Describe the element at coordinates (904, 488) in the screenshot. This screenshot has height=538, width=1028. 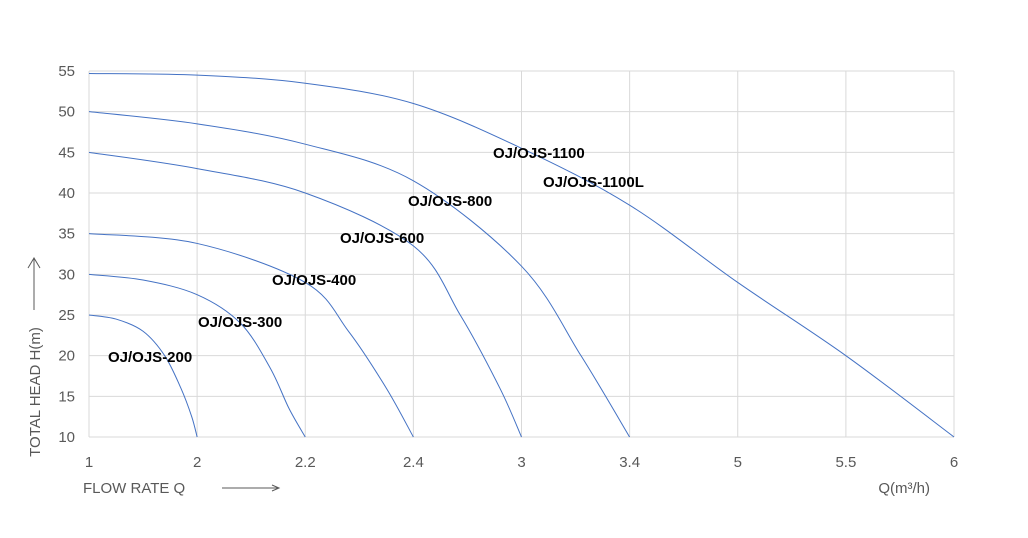
I see `x-unit-label: Q(m³/h)` at that location.